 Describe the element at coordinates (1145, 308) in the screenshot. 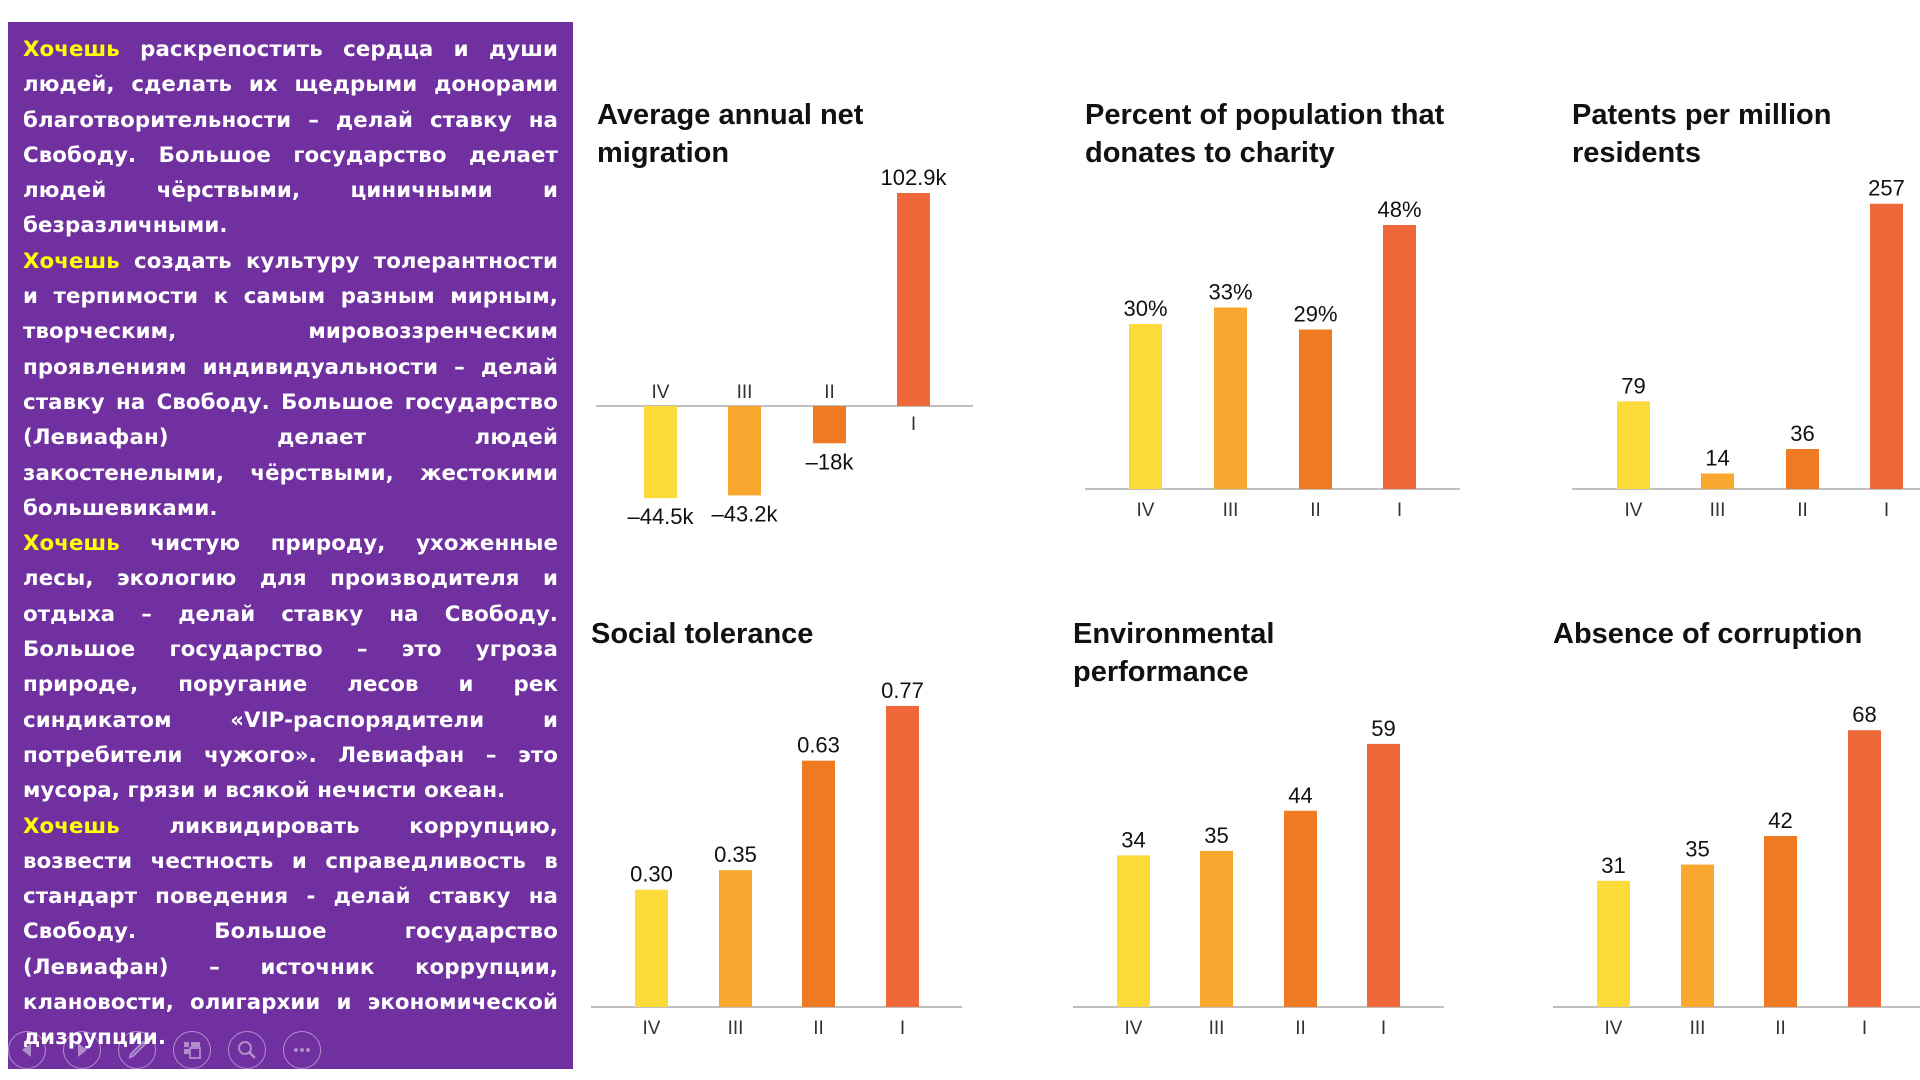

I see `data-label-IV: 30%` at that location.